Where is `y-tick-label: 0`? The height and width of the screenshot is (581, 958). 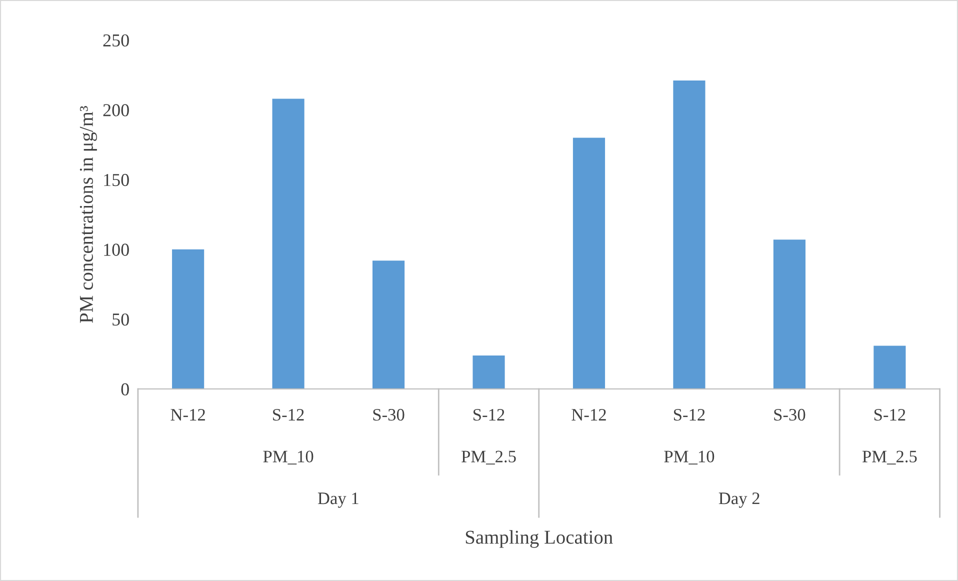
y-tick-label: 0 is located at coordinates (125, 389).